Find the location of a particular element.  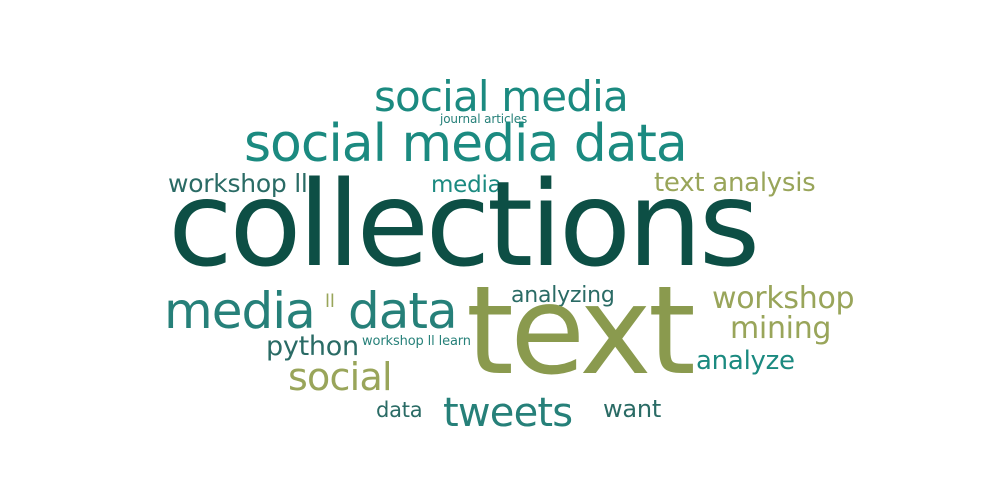

word-python: python is located at coordinates (312, 346).